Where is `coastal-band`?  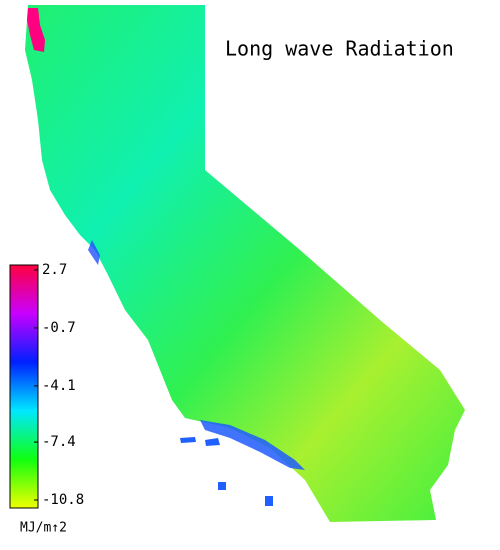
coastal-band is located at coordinates (252, 445).